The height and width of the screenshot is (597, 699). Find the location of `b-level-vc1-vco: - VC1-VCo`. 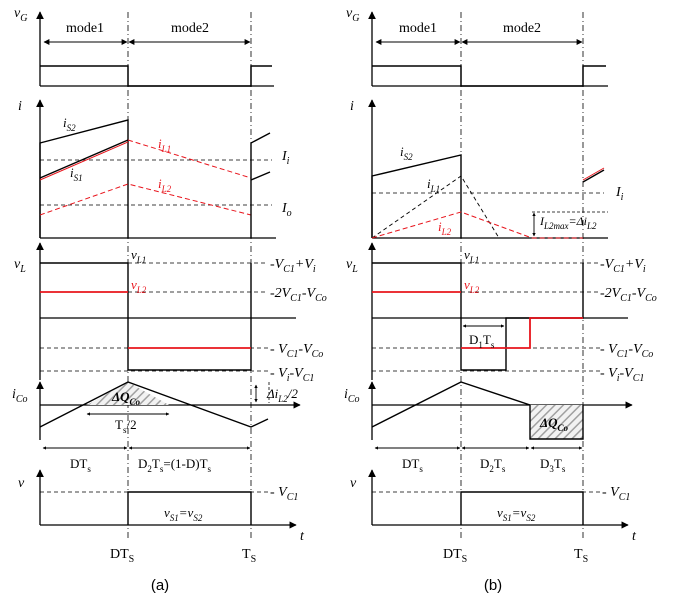

b-level-vc1-vco: - VC1-VCo is located at coordinates (626, 351).